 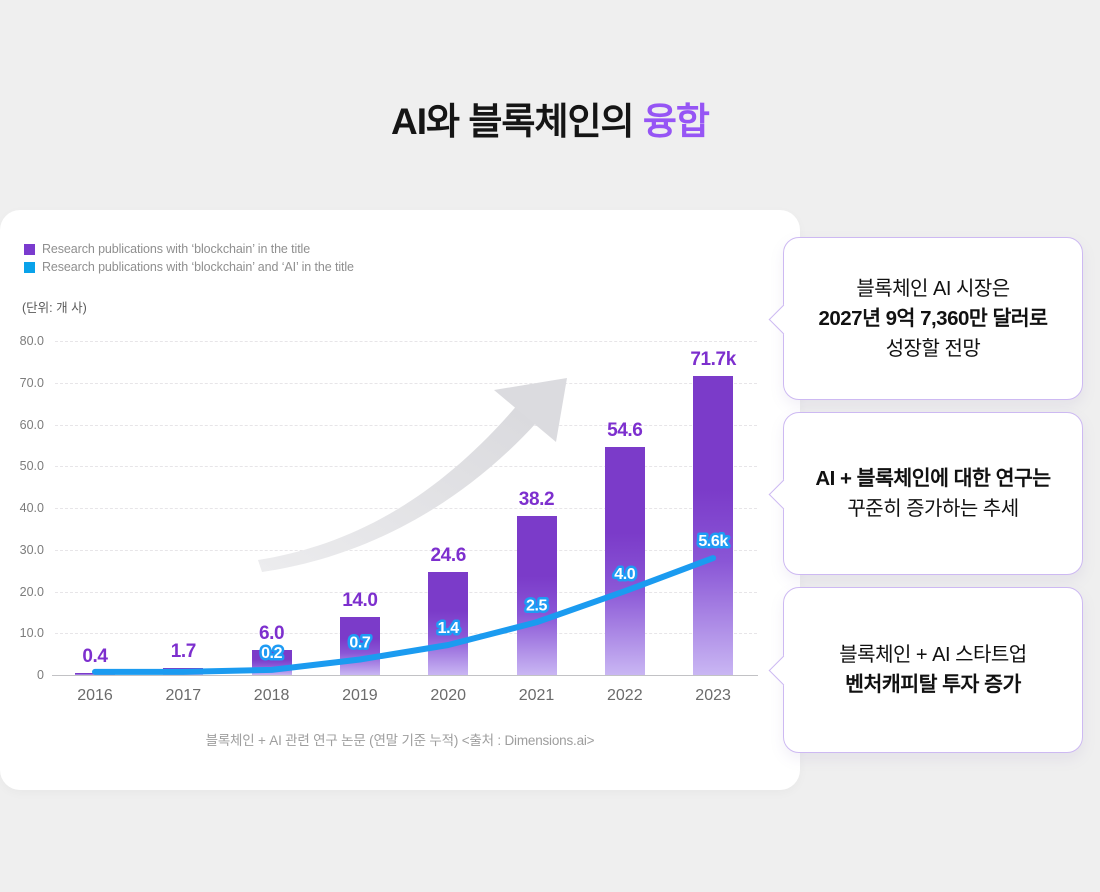 What do you see at coordinates (933, 684) in the screenshot?
I see `callout-text-line: 벤처캐피탈 투자 증가` at bounding box center [933, 684].